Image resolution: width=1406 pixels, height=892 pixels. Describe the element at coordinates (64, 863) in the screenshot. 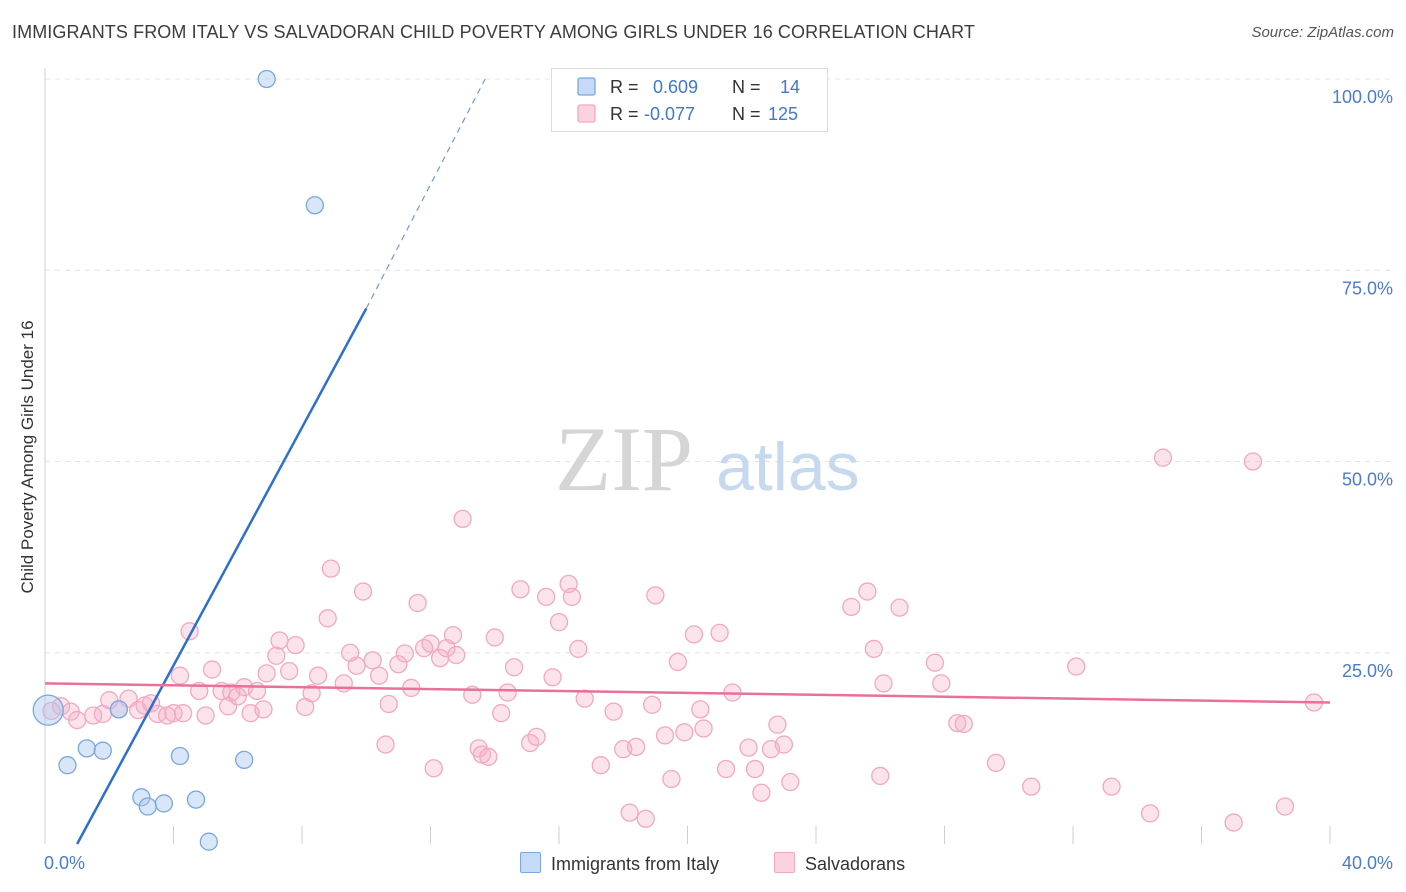

I see `x-tick-label-min: 0.0%` at that location.